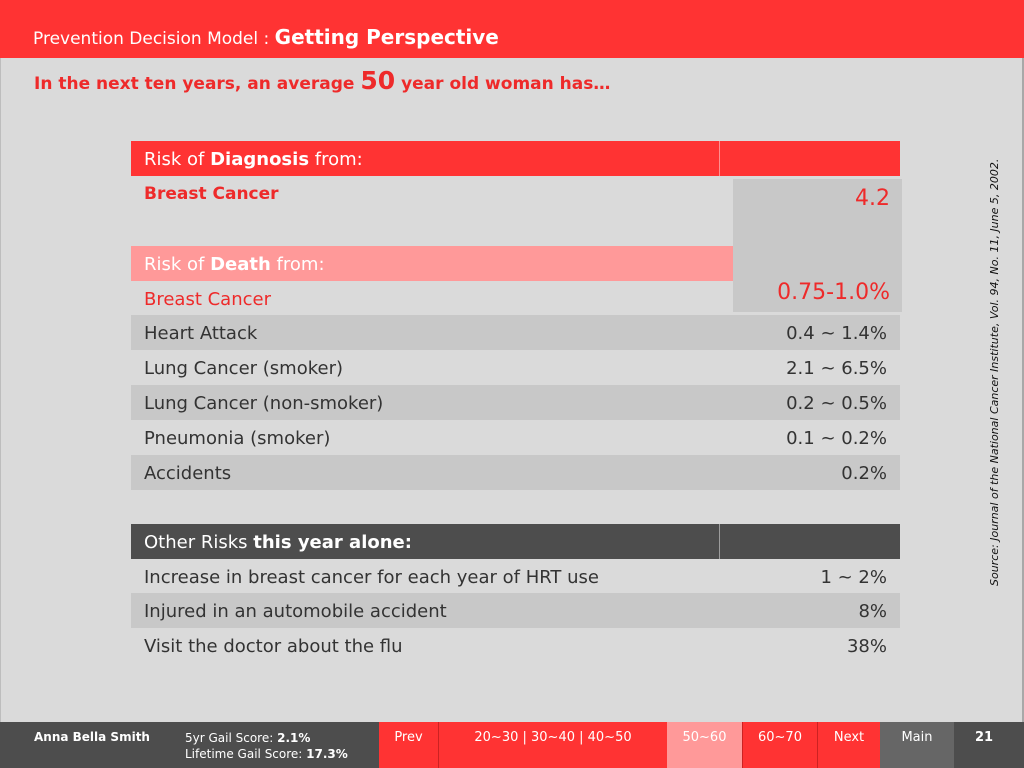 This screenshot has width=1024, height=768. Describe the element at coordinates (872, 611) in the screenshot. I see `row-value: 8%` at that location.